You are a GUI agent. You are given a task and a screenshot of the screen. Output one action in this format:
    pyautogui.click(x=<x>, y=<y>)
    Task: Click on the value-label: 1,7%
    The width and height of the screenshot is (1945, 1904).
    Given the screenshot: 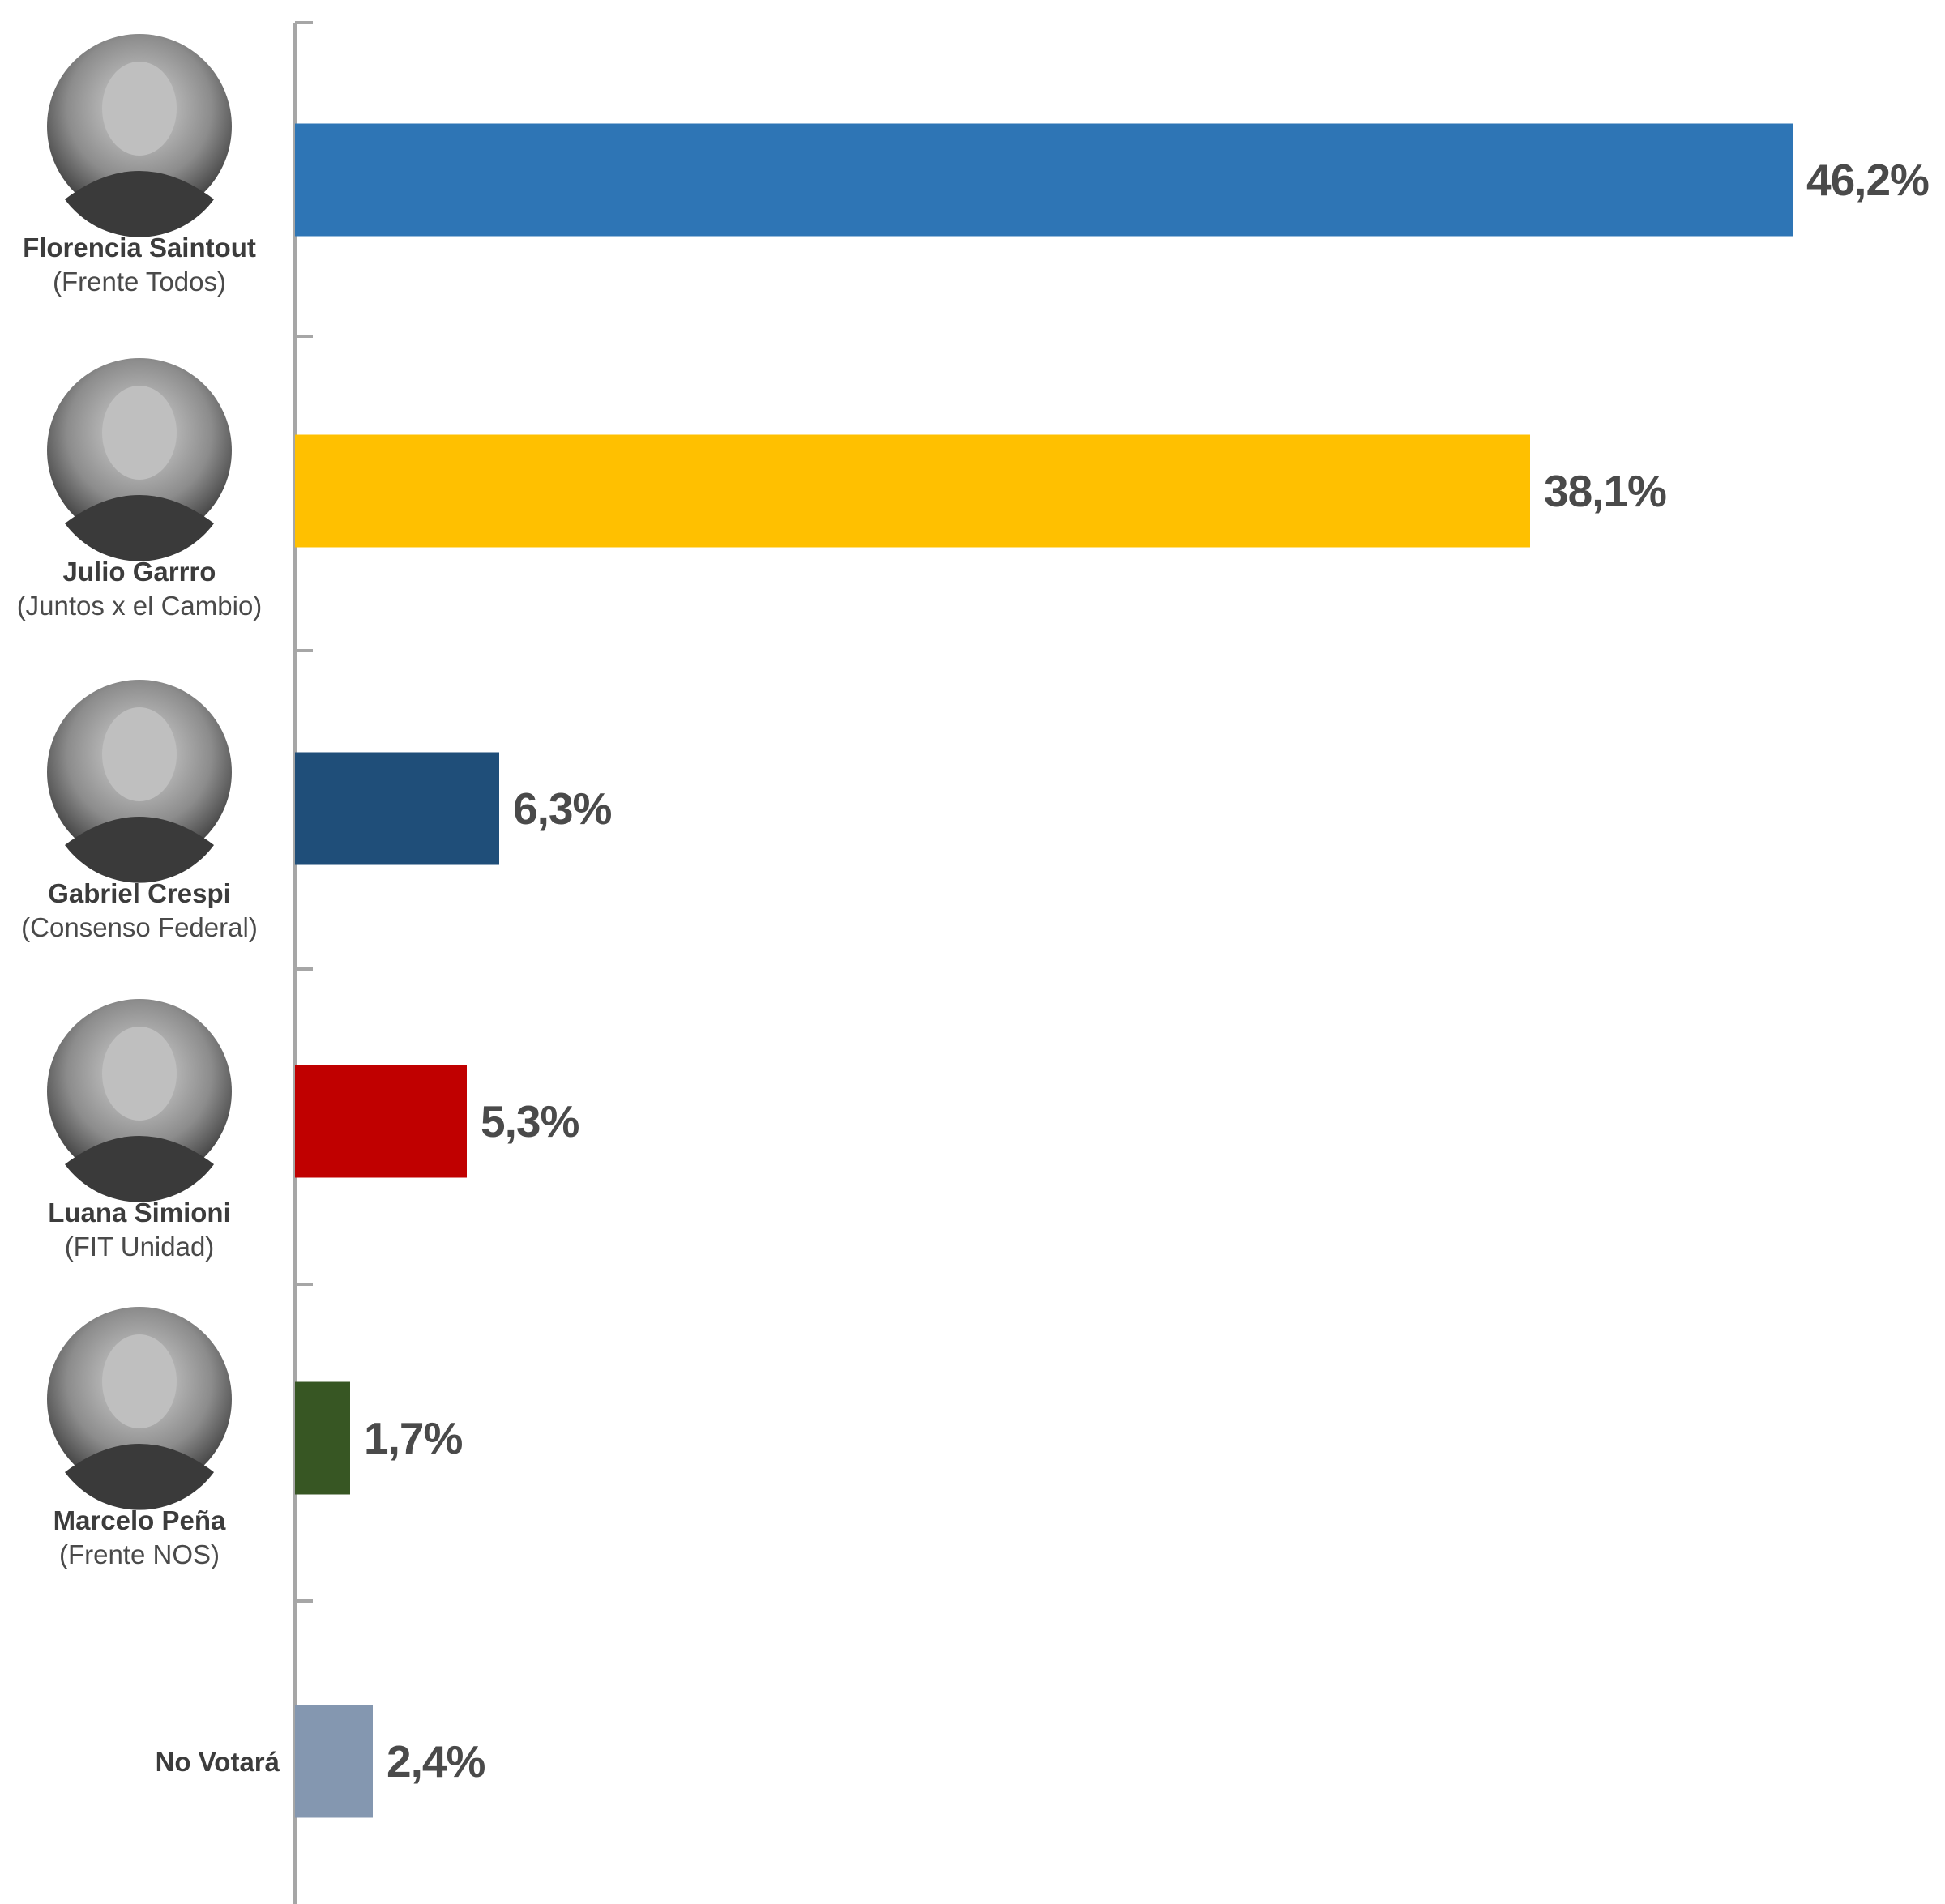 What is the action you would take?
    pyautogui.click(x=413, y=1438)
    